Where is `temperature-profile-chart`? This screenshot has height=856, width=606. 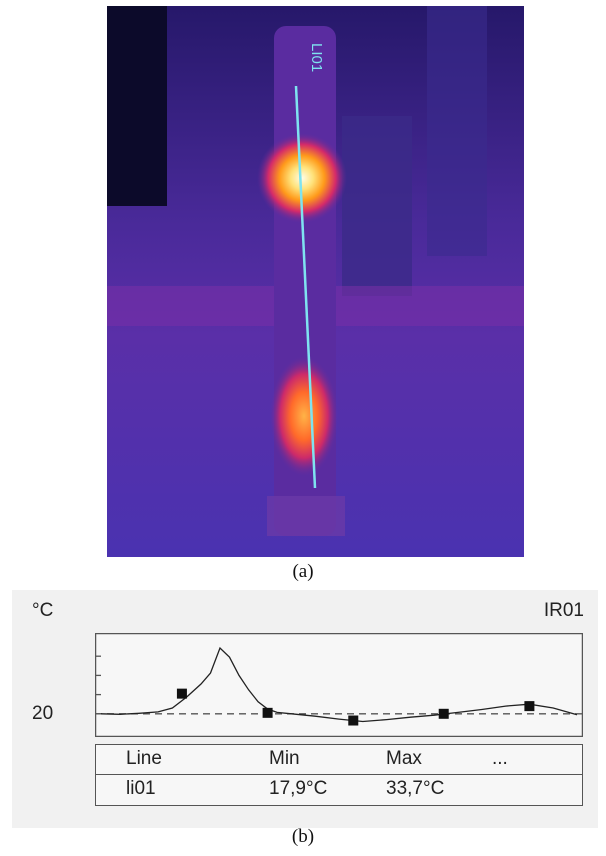
temperature-profile-chart is located at coordinates (339, 685).